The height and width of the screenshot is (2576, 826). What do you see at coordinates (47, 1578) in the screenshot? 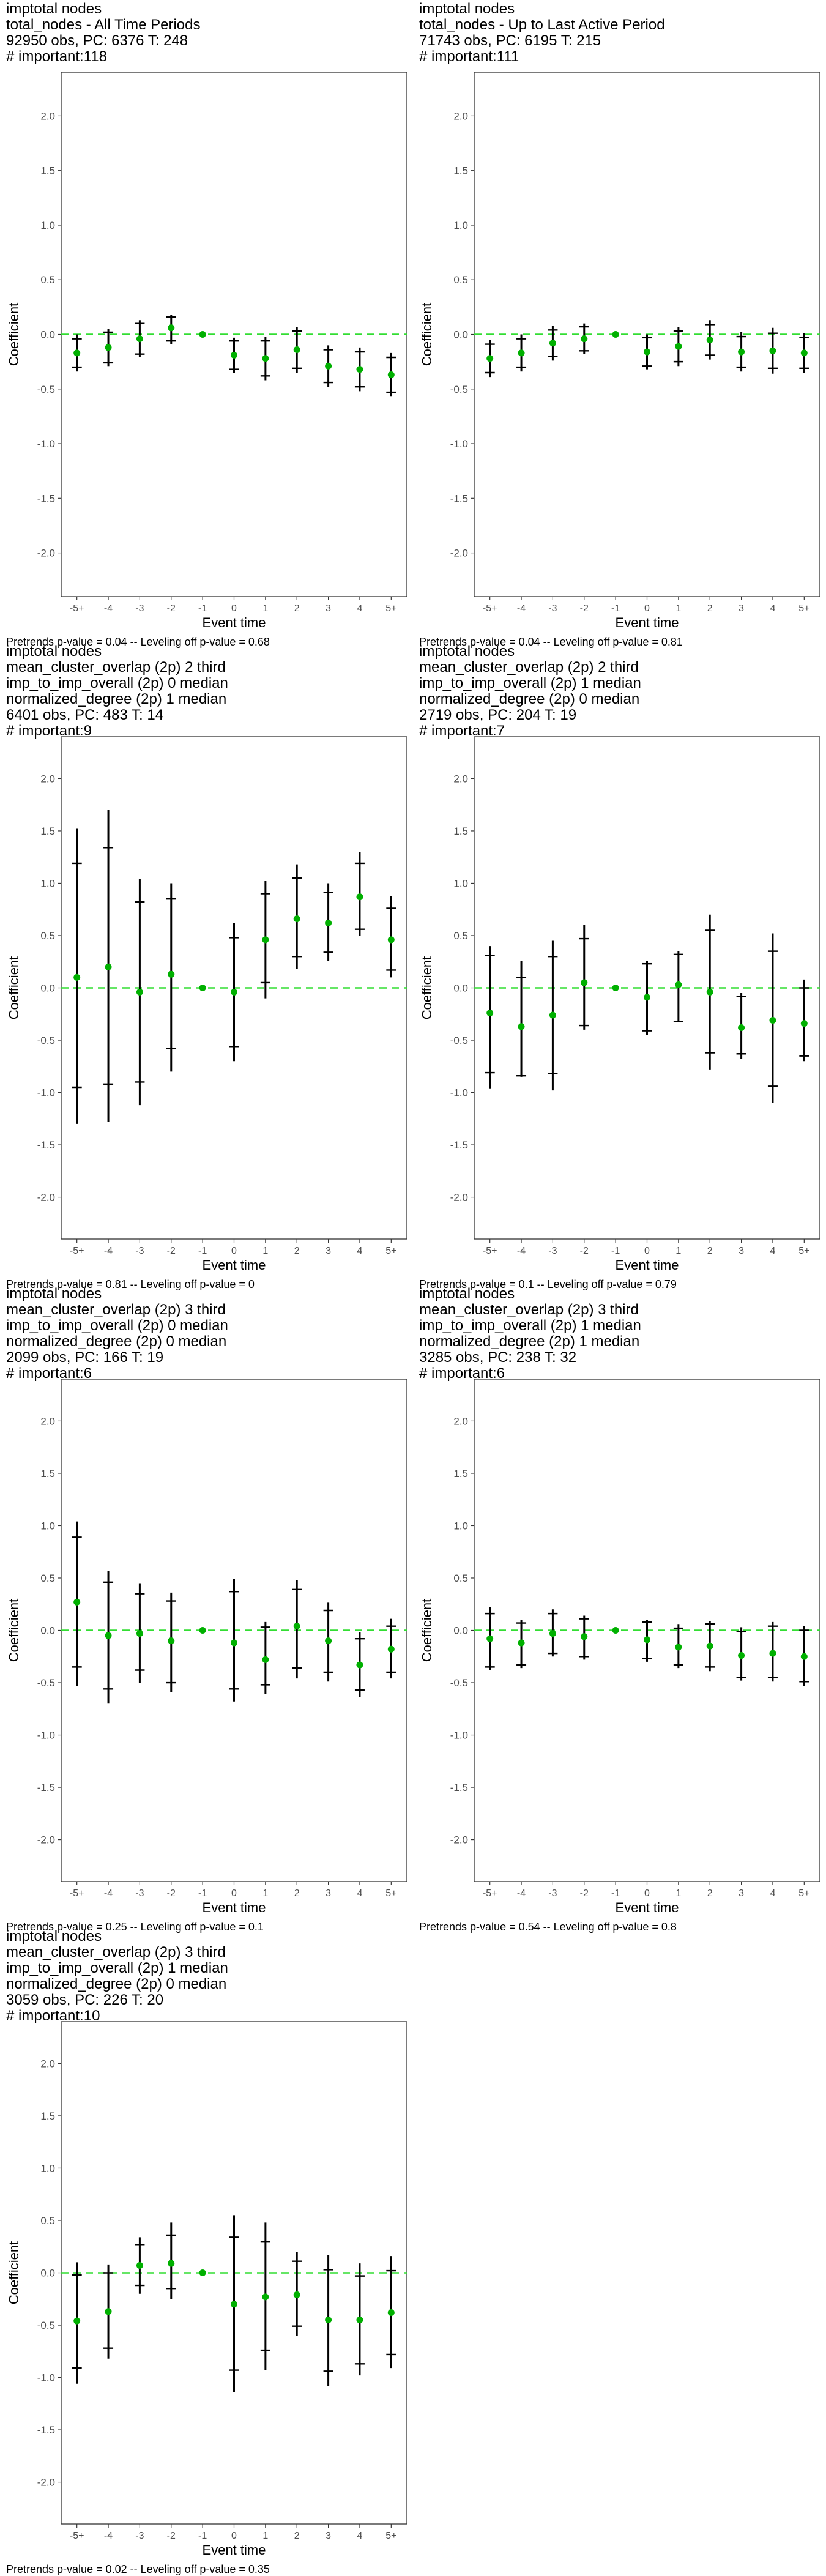
I see `y-tick-label: 0.5` at bounding box center [47, 1578].